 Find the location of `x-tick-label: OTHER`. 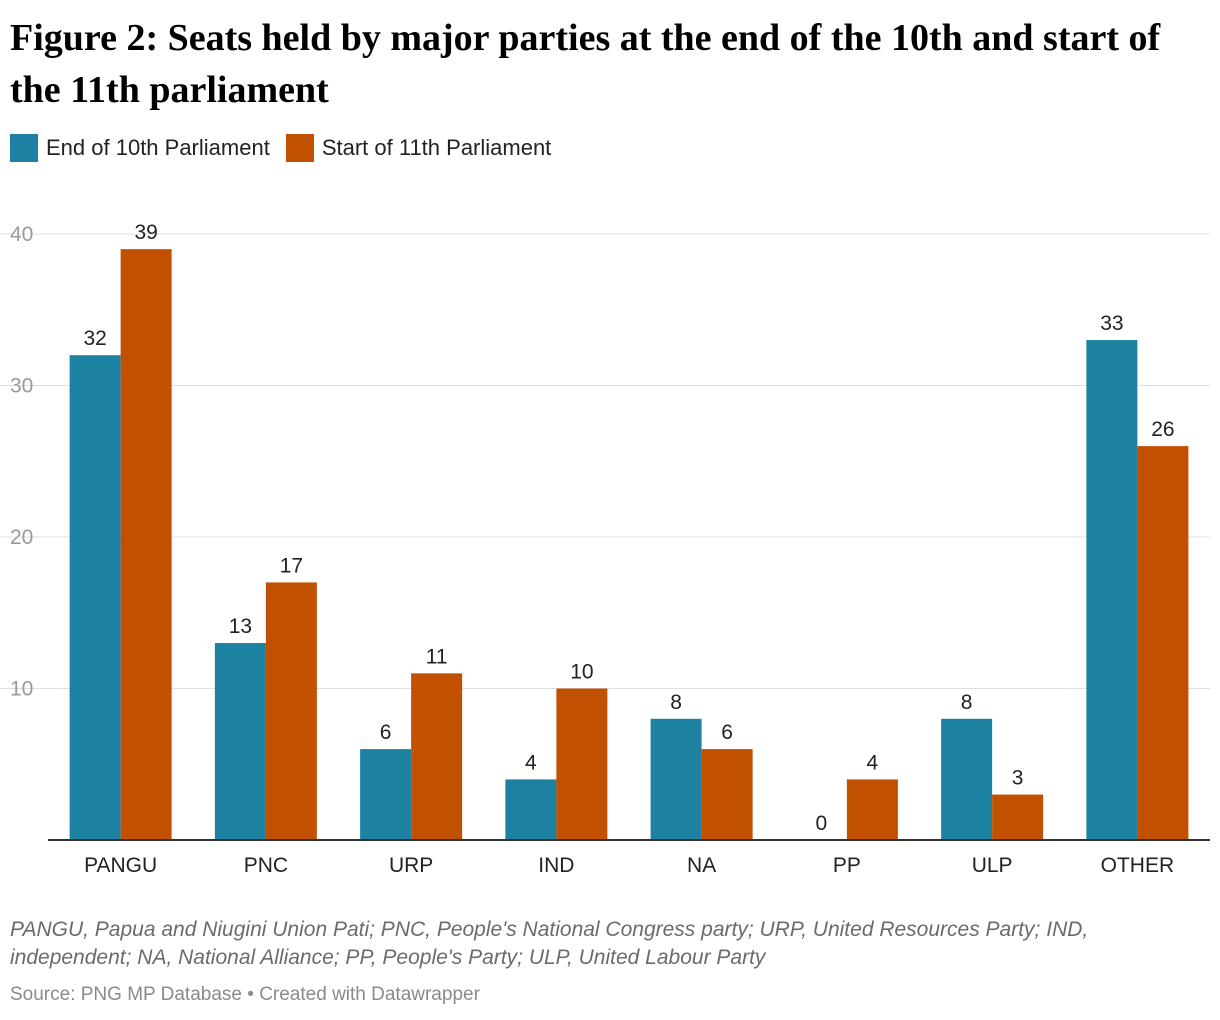

x-tick-label: OTHER is located at coordinates (1138, 865).